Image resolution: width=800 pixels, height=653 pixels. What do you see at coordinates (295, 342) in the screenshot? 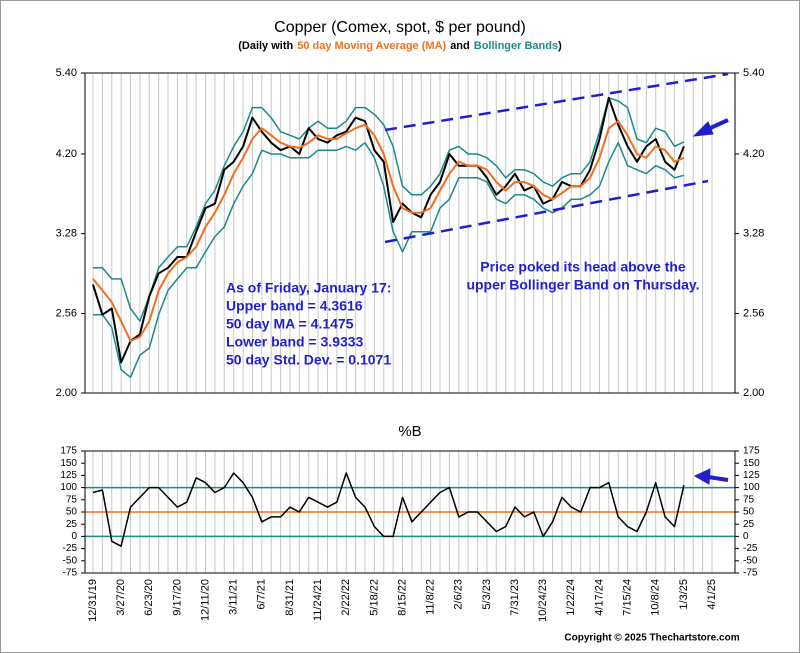
I see `annotation: Lower band = 3.9333` at bounding box center [295, 342].